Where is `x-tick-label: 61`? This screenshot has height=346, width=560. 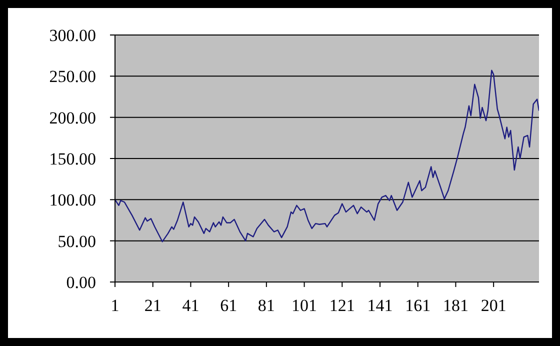
x-tick-label: 61 is located at coordinates (229, 306).